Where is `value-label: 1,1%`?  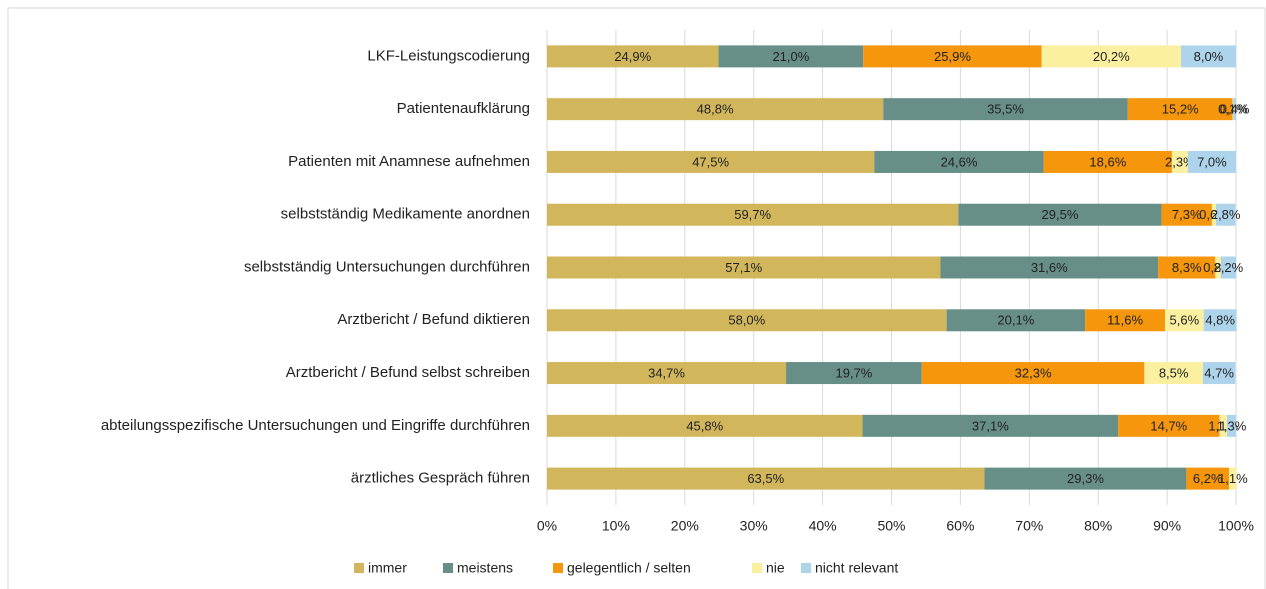
value-label: 1,1% is located at coordinates (1233, 478).